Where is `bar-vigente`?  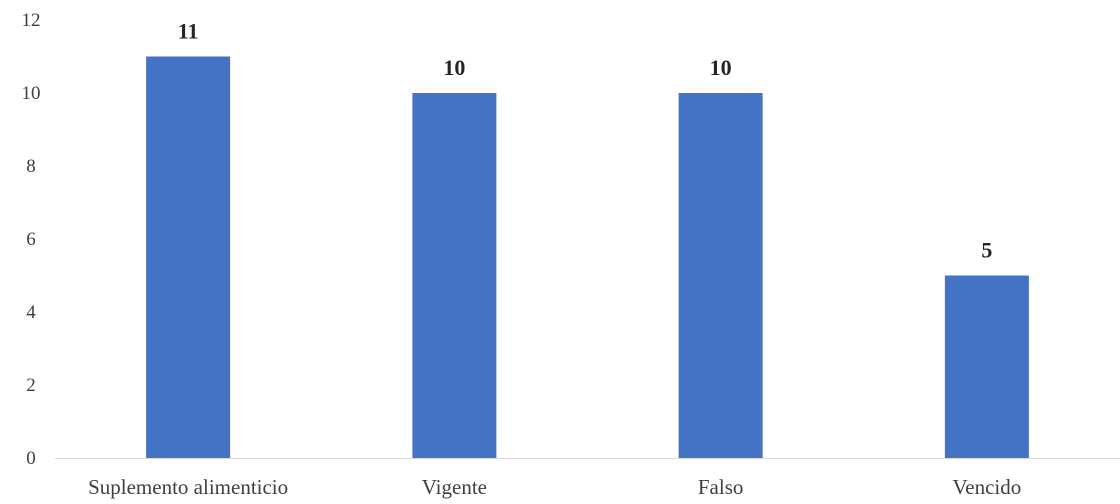
bar-vigente is located at coordinates (454, 275).